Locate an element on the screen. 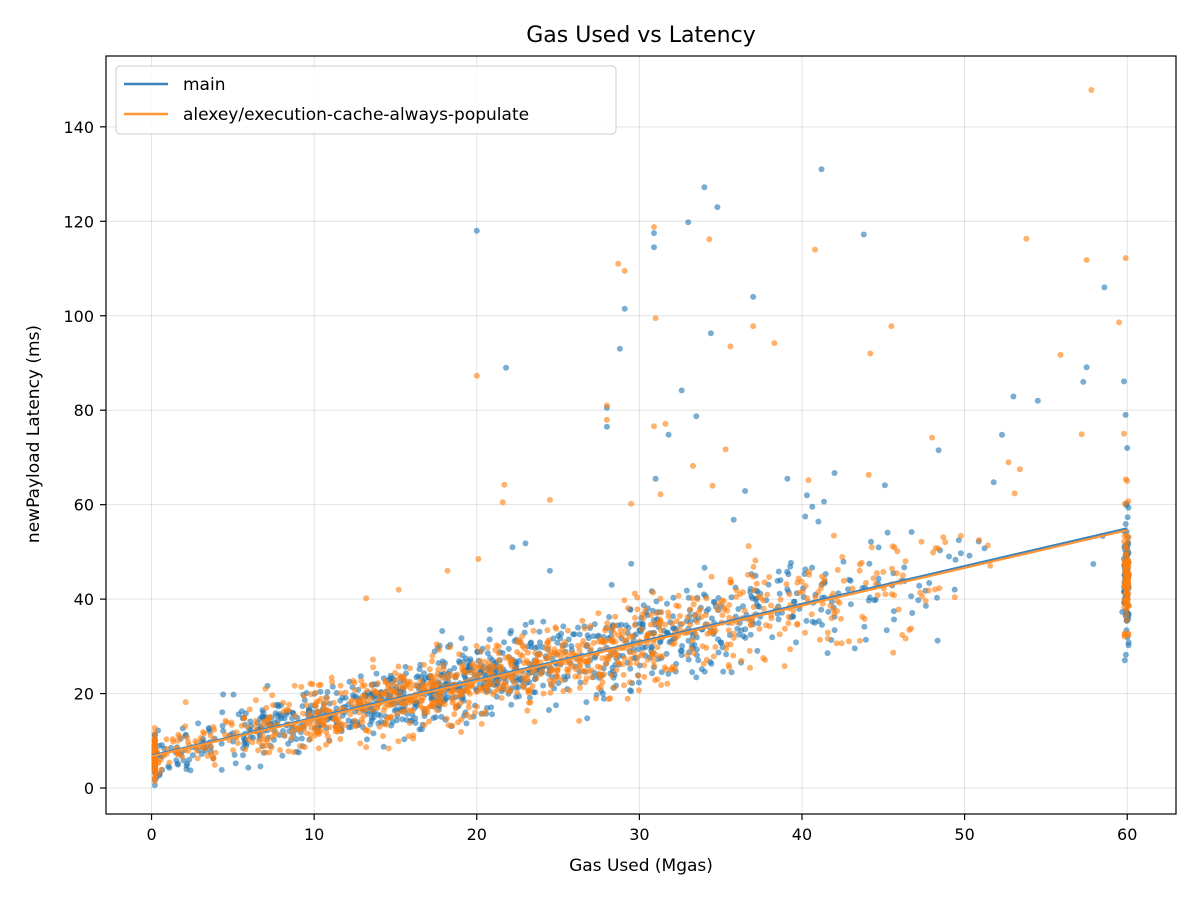  y-tick-label: 40 is located at coordinates (84, 599).